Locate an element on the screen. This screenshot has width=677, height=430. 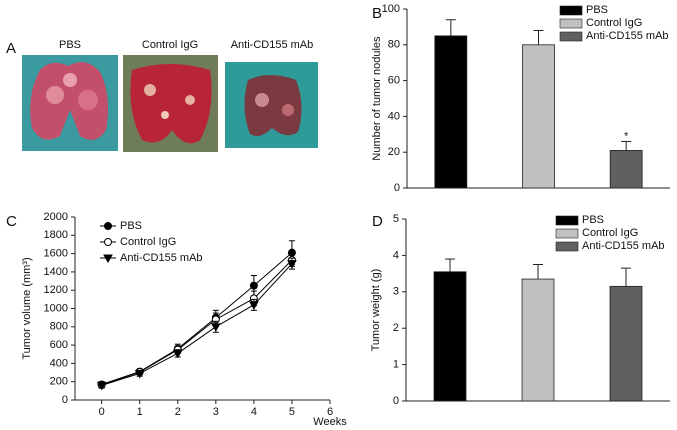
y-tick-label: 1400 is located at coordinates (56, 272).